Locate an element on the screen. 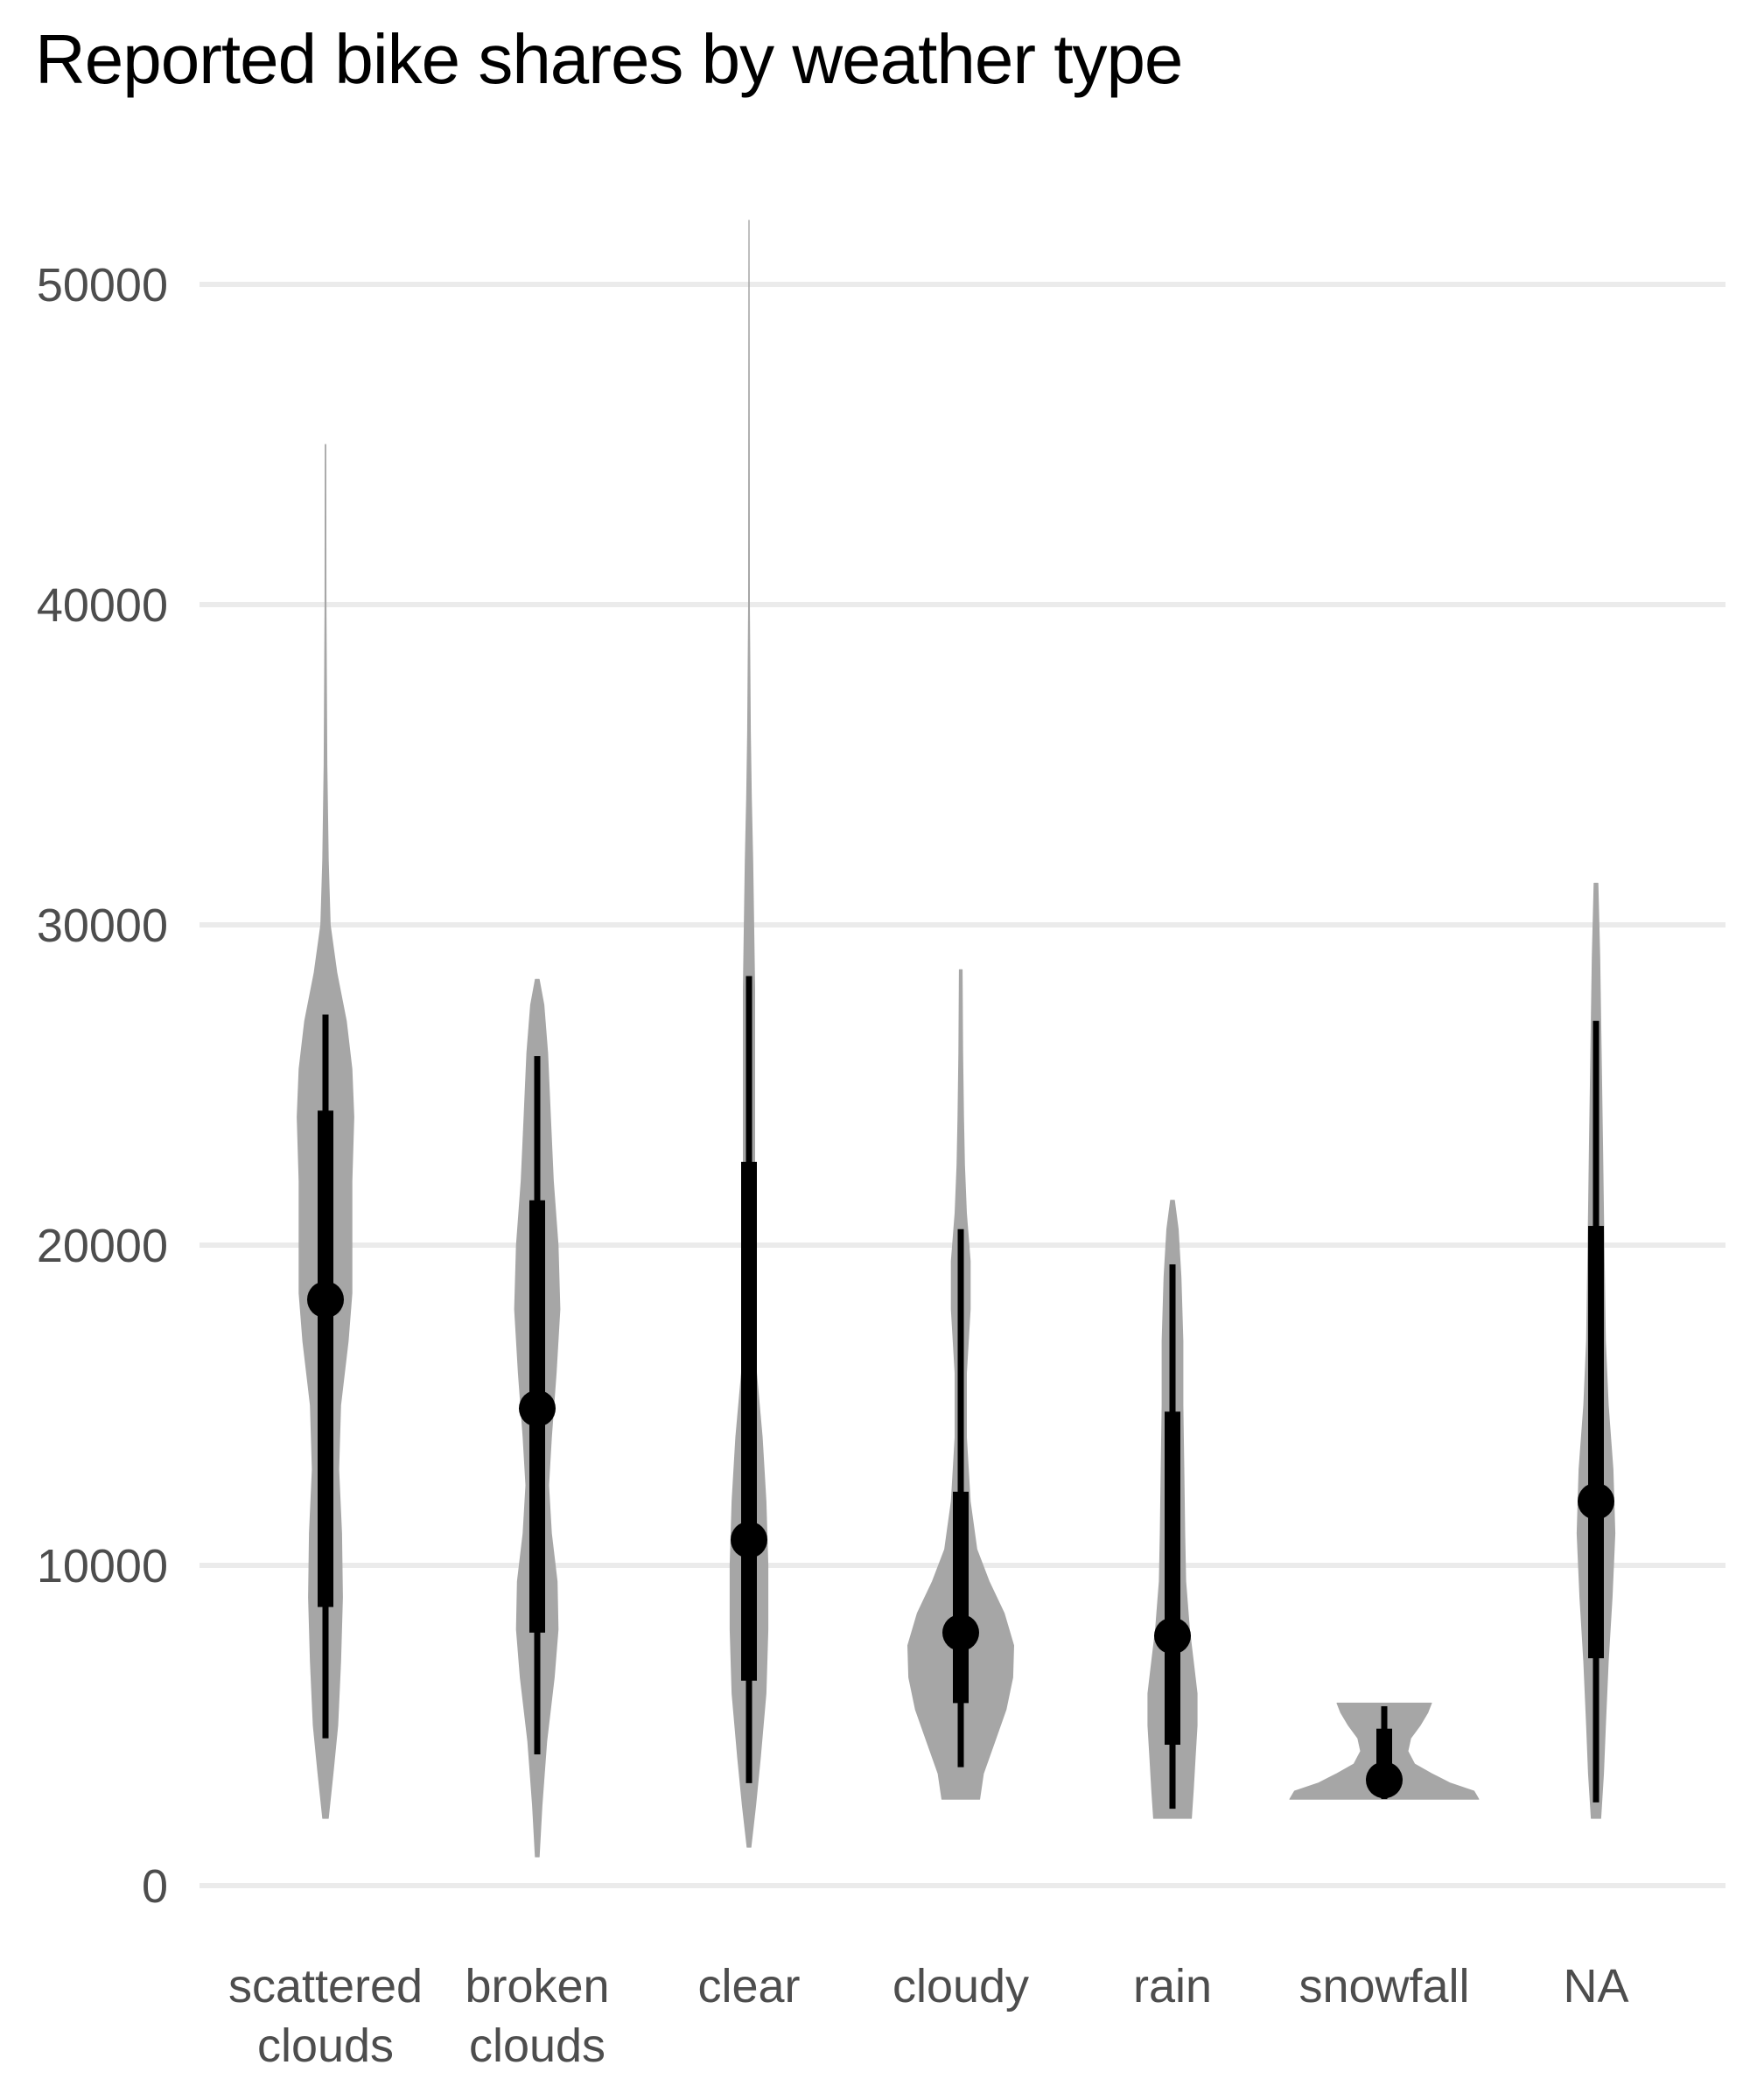 The height and width of the screenshot is (2100, 1750). median-point-broken-clouds is located at coordinates (537, 1408).